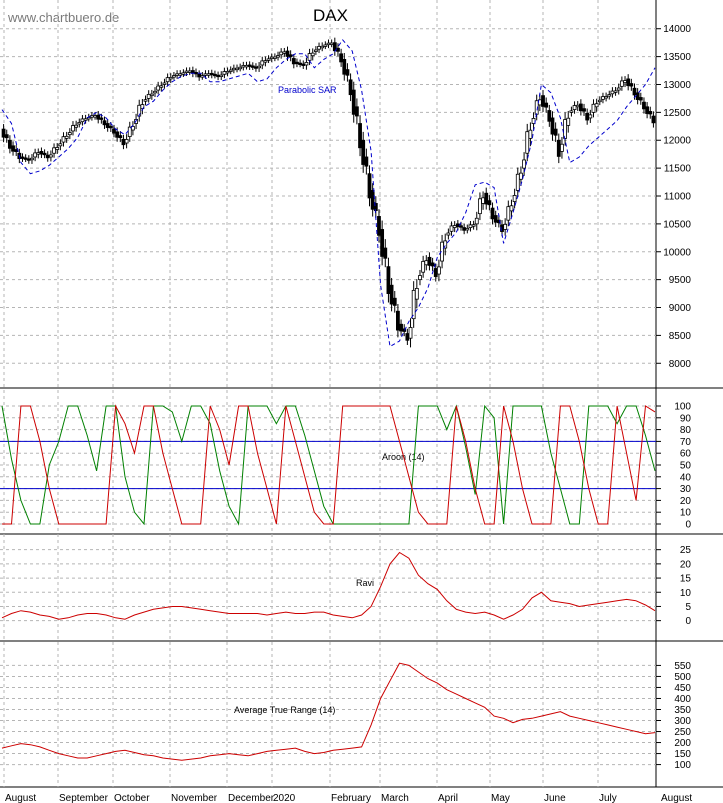 The image size is (723, 803). Describe the element at coordinates (677, 113) in the screenshot. I see `y-tick-label: 12500` at that location.